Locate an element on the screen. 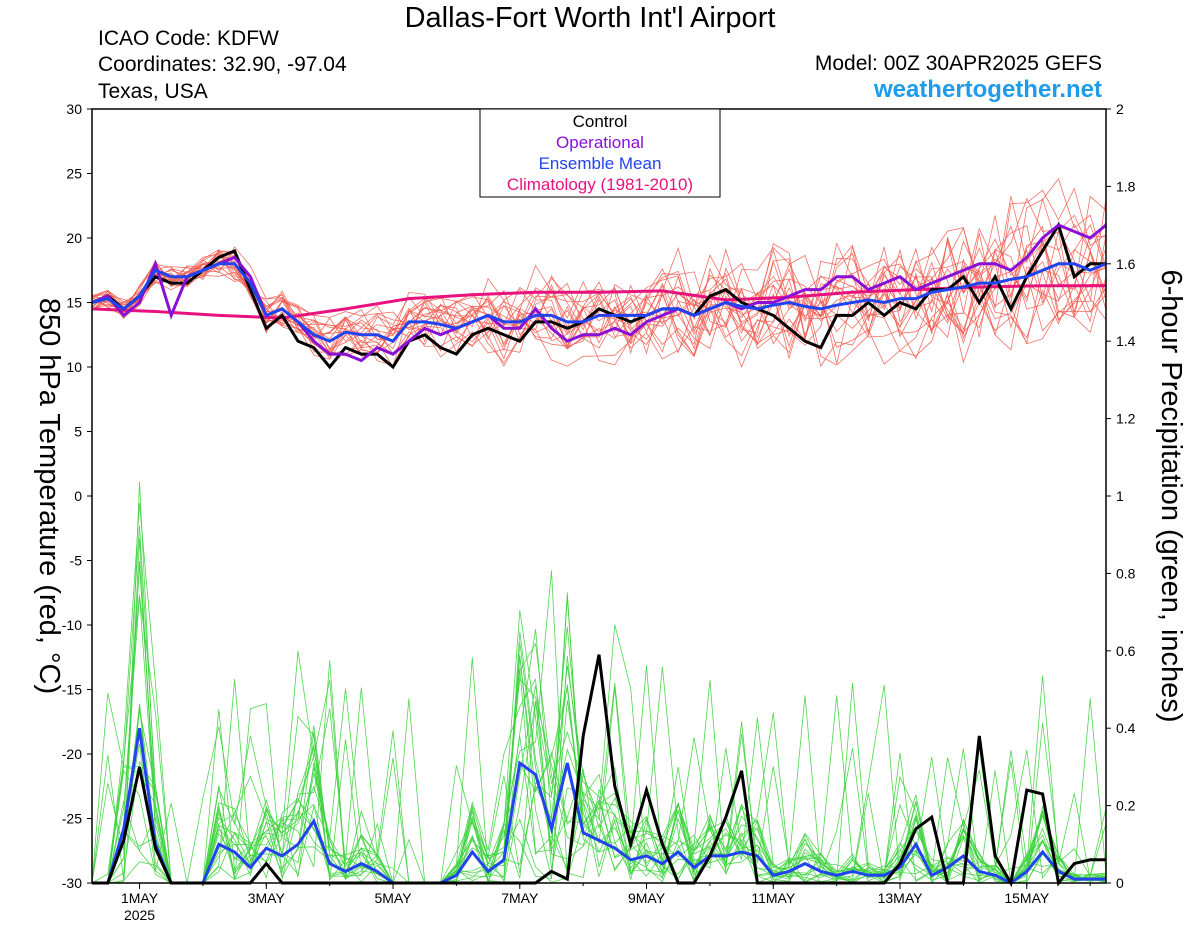  left-tick-label: -5 is located at coordinates (76, 561).